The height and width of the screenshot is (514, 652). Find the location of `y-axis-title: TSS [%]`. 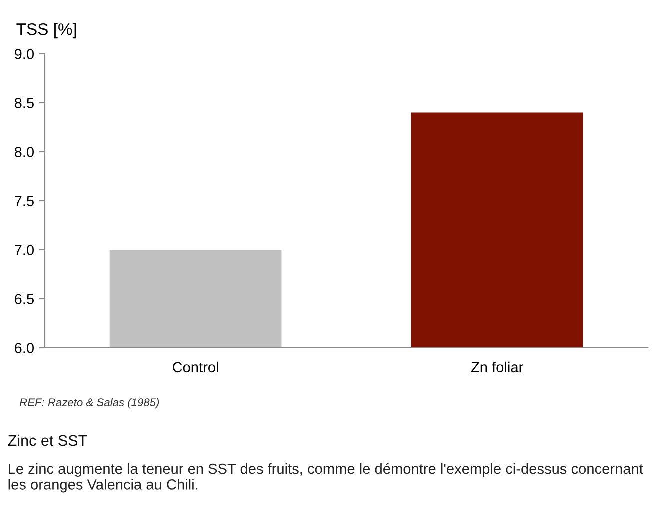

y-axis-title: TSS [%] is located at coordinates (46, 31).